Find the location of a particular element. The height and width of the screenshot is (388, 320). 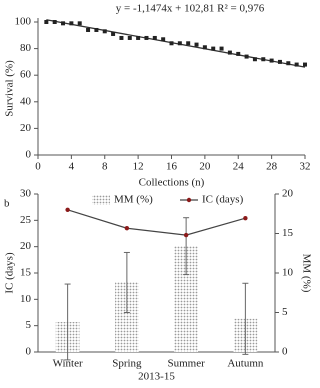

y-tick-label: 100 is located at coordinates (23, 22).